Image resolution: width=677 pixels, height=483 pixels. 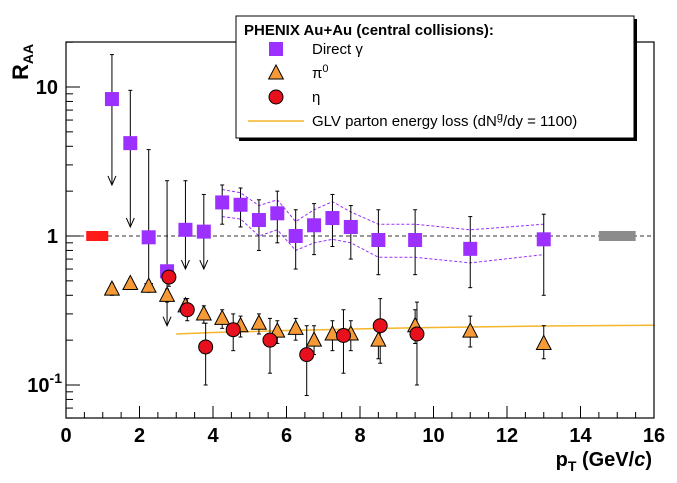 I want to click on x-tick-label: 16, so click(x=654, y=436).